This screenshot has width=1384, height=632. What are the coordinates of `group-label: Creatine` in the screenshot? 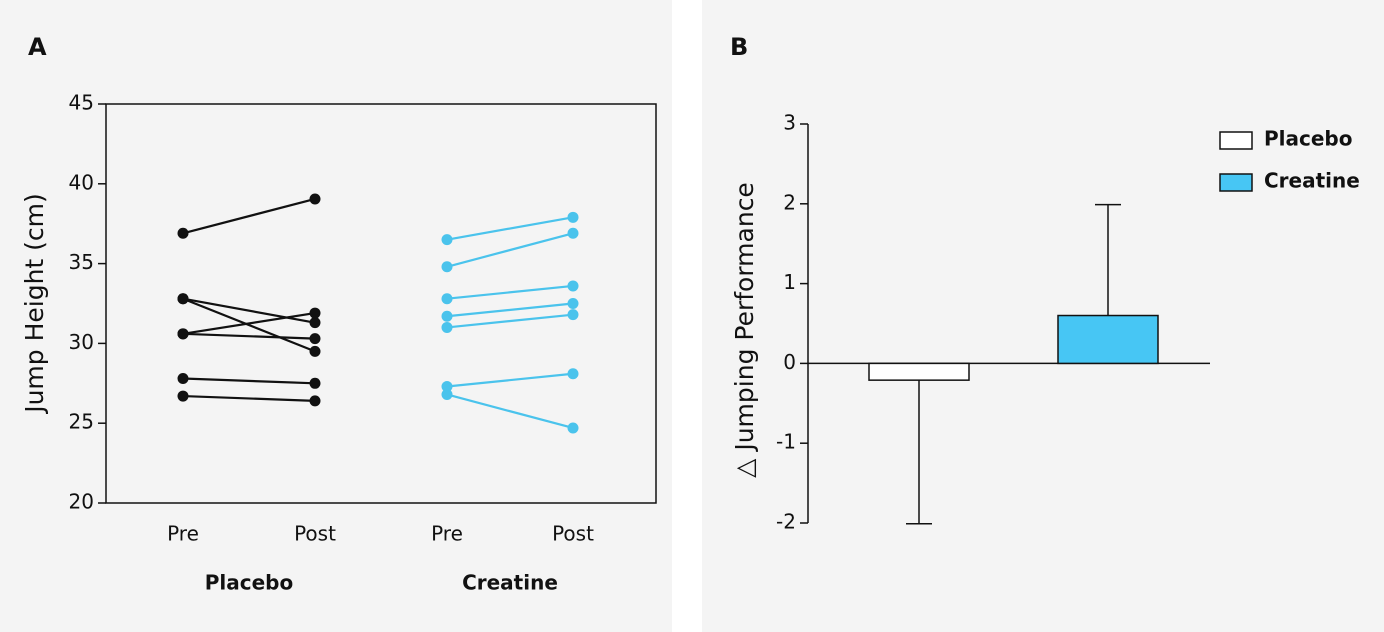 It's located at (510, 583).